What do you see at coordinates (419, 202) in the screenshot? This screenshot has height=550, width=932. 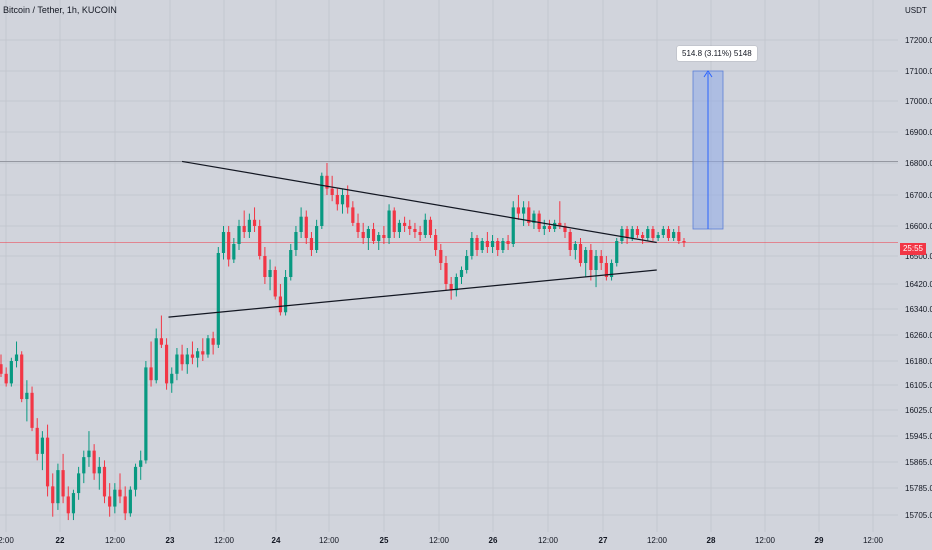 I see `trendline-upper` at bounding box center [419, 202].